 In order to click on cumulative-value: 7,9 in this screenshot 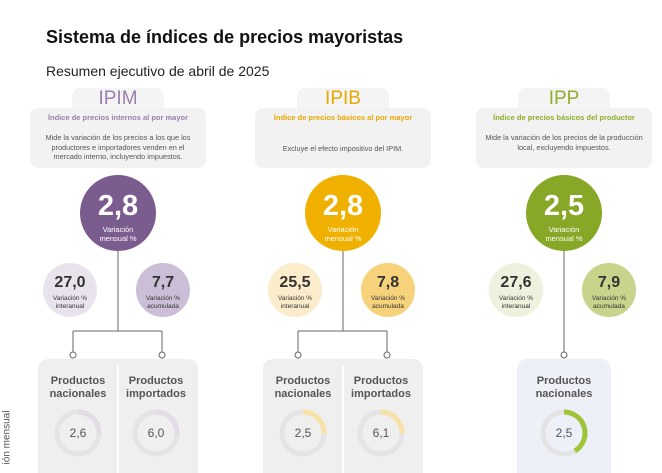, I will do `click(609, 282)`.